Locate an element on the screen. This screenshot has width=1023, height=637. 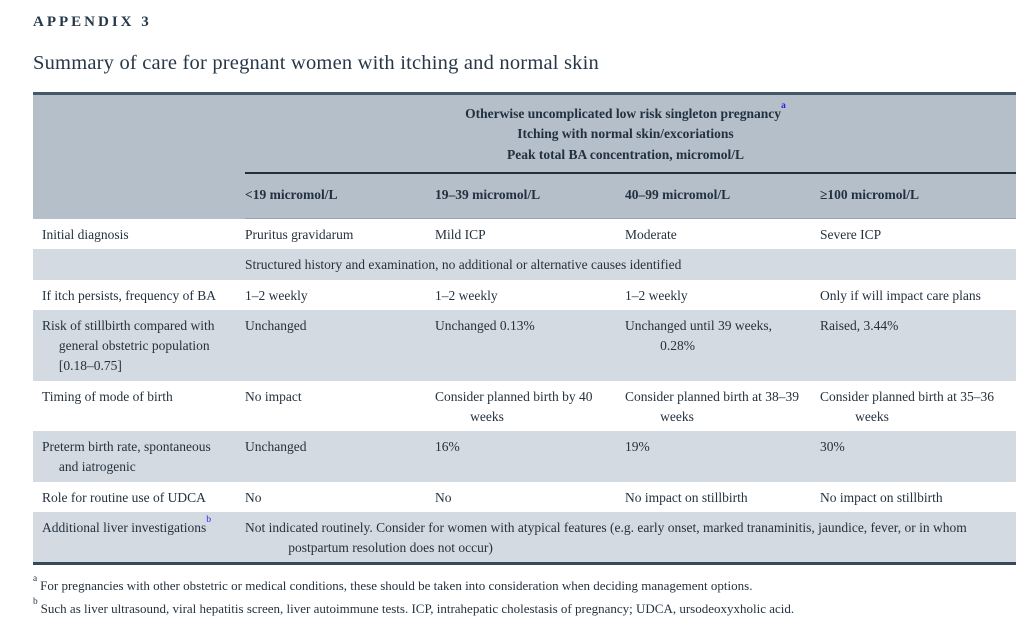
table-cell: Consider planned birth by 40 weeks is located at coordinates (514, 406).